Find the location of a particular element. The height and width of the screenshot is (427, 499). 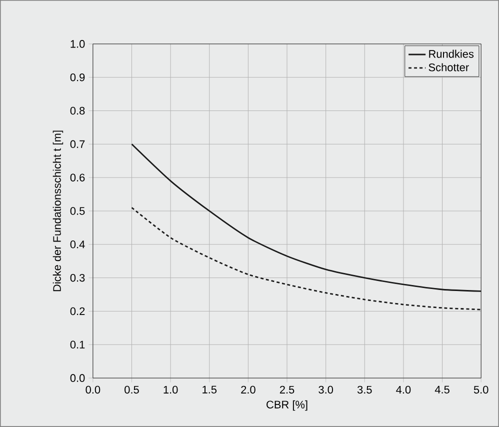

y-tick-label: 0.5 is located at coordinates (77, 211).